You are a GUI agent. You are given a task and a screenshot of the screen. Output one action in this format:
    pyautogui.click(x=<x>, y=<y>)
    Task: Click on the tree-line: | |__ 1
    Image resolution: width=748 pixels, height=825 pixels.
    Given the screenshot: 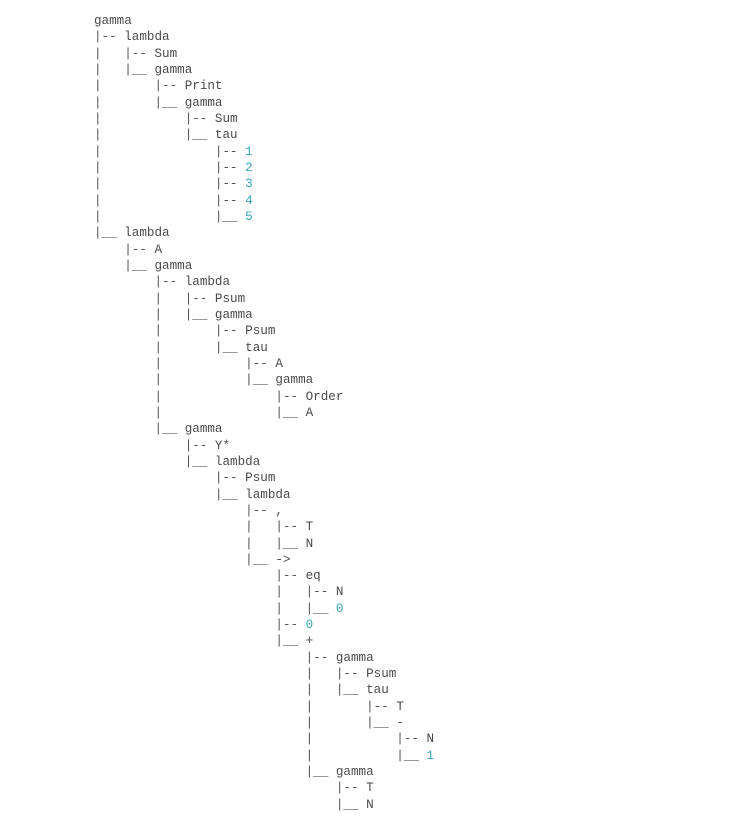 What is the action you would take?
    pyautogui.click(x=264, y=756)
    